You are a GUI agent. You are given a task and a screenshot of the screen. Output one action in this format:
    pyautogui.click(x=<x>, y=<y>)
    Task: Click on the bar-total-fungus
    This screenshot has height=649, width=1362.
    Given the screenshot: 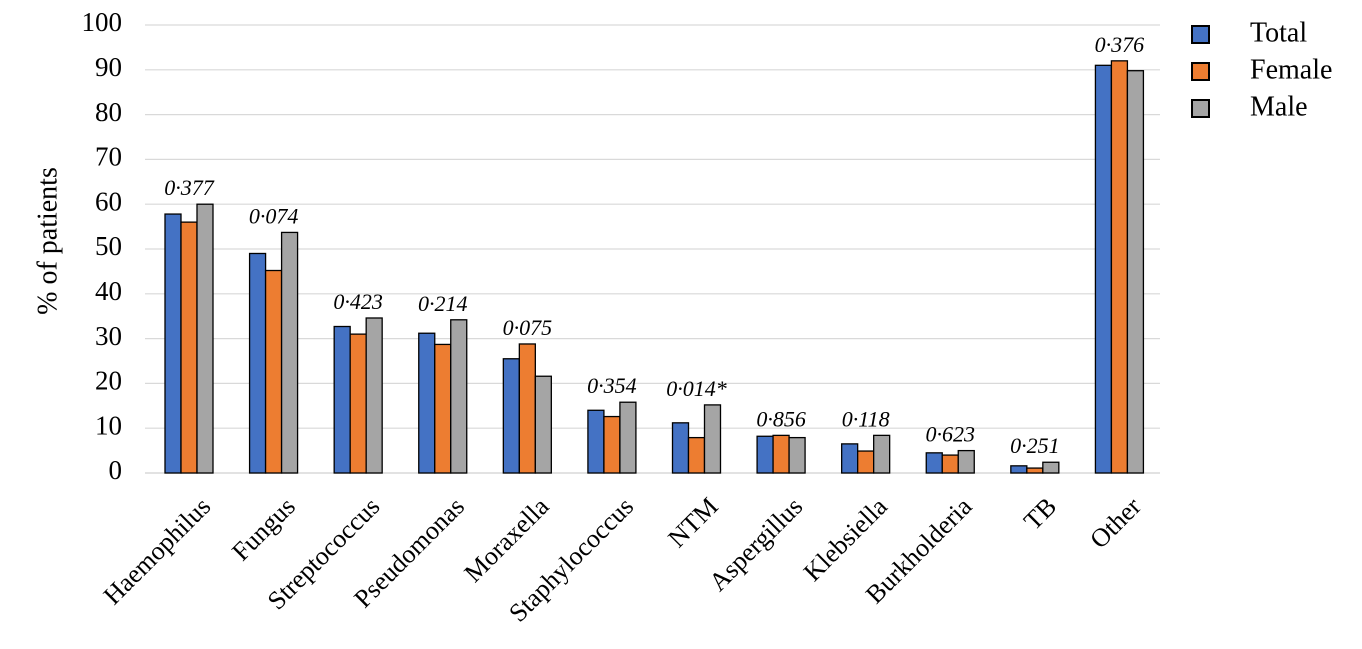 What is the action you would take?
    pyautogui.click(x=257, y=363)
    